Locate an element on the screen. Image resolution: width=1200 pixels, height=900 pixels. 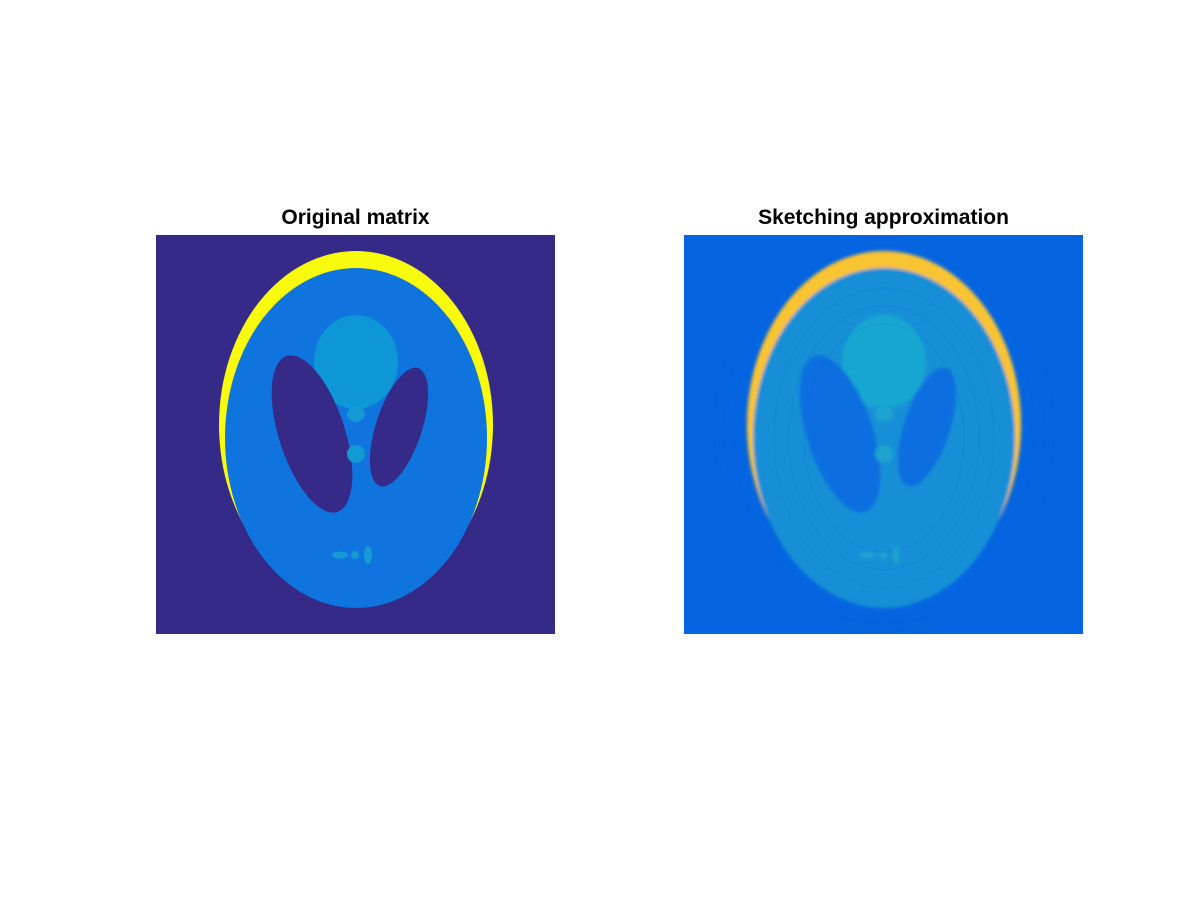
original-matrix-title: Original matrix is located at coordinates (355, 218).